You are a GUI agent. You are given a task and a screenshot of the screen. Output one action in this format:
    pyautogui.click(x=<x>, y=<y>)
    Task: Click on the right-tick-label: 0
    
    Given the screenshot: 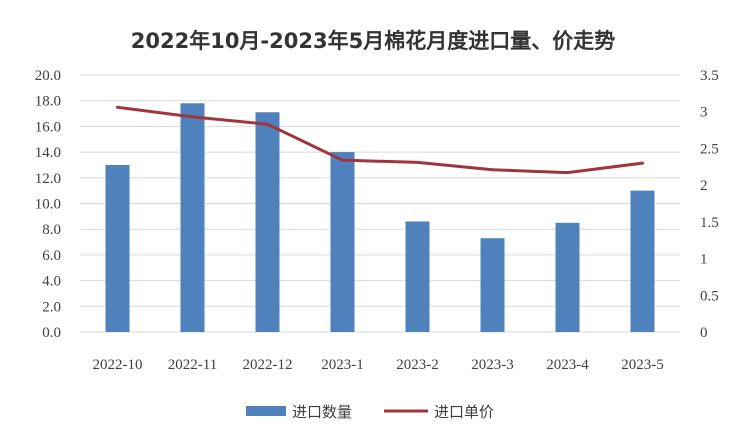 What is the action you would take?
    pyautogui.click(x=704, y=333)
    